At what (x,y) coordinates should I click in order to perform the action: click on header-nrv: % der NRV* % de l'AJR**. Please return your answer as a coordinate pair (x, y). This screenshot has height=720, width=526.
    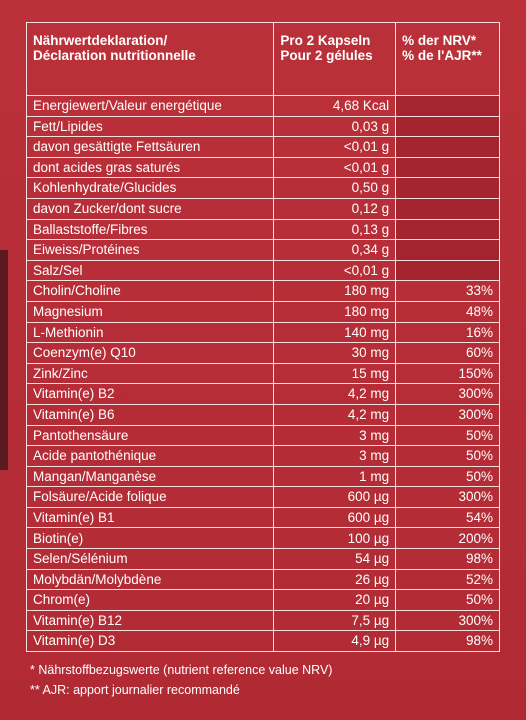
    Looking at the image, I should click on (447, 59).